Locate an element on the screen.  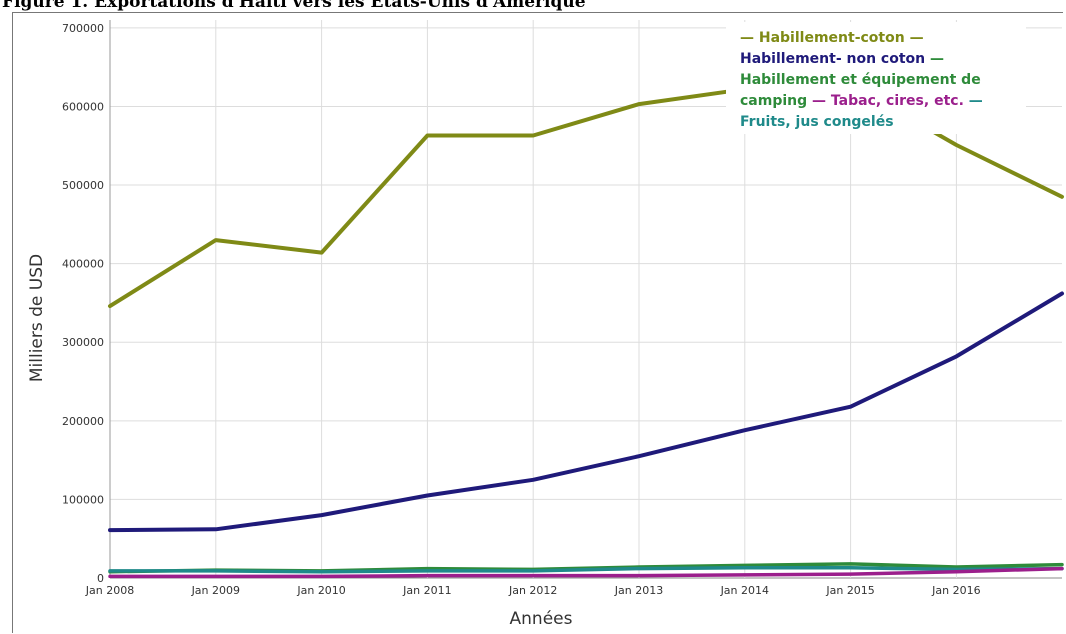
y-tick-label: 300000 is located at coordinates (83, 342).